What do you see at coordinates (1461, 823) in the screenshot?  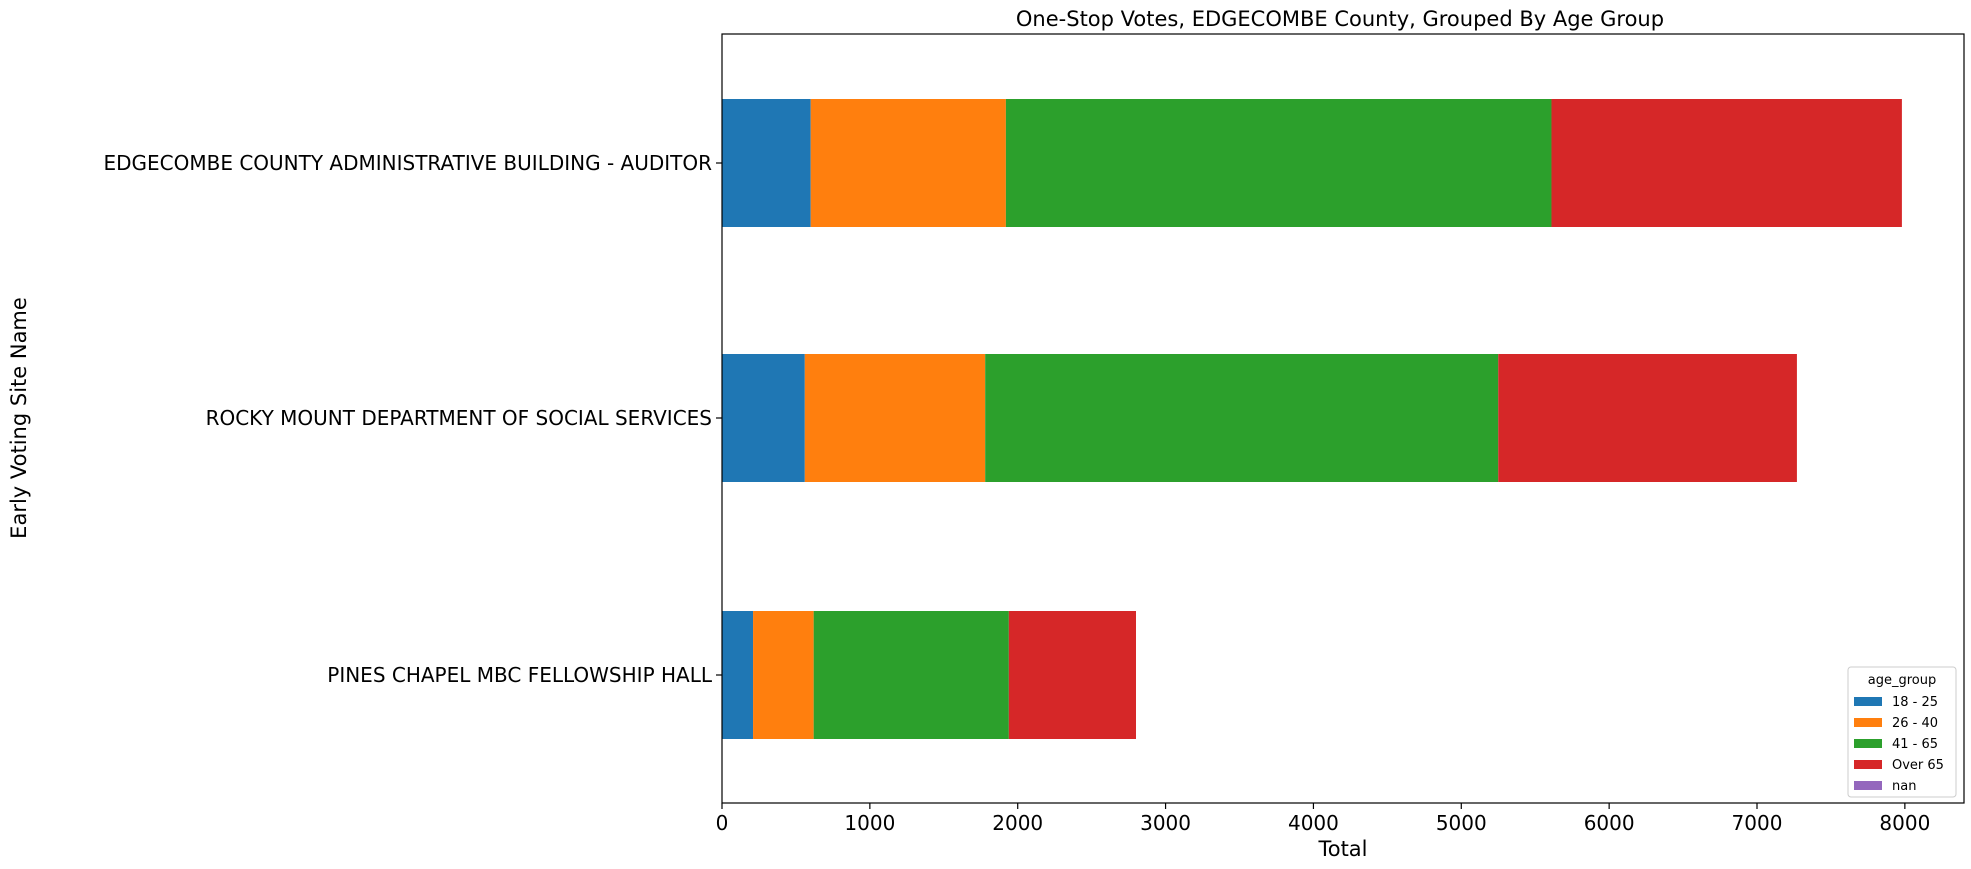 I see `x-tick-label: 5000` at bounding box center [1461, 823].